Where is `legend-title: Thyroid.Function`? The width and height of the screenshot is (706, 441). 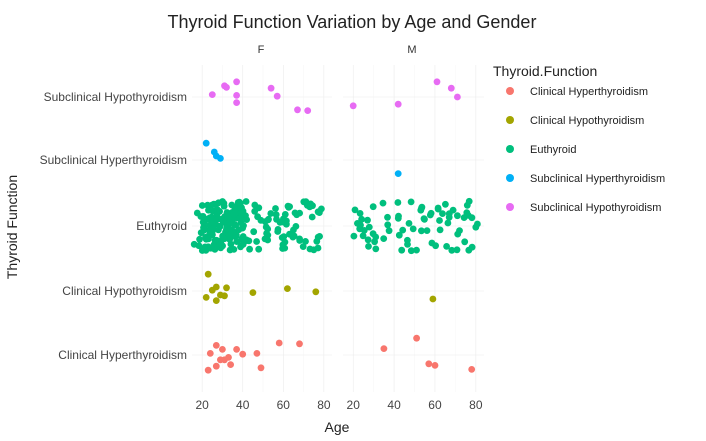
legend-title: Thyroid.Function is located at coordinates (545, 71).